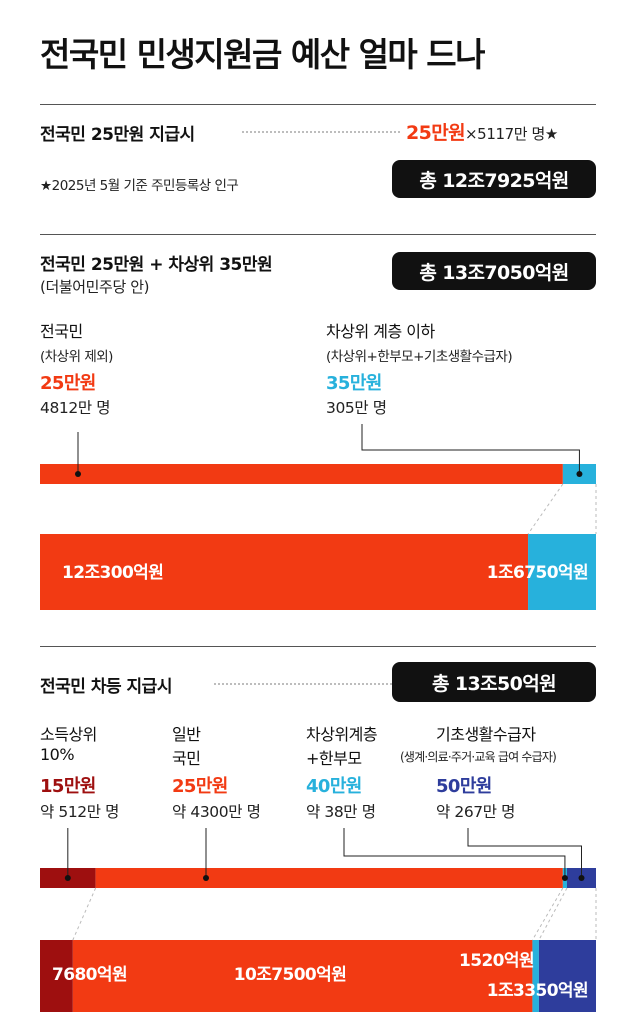  I want to click on budget-label: 1조3350억원, so click(537, 991).